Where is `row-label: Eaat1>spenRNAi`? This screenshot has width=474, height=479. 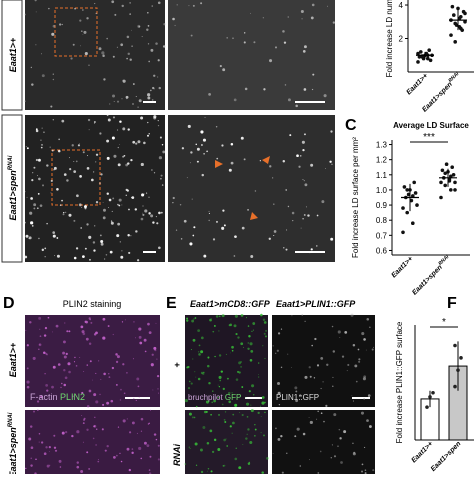 row-label: Eaat1>spenRNAi is located at coordinates (13, 187).